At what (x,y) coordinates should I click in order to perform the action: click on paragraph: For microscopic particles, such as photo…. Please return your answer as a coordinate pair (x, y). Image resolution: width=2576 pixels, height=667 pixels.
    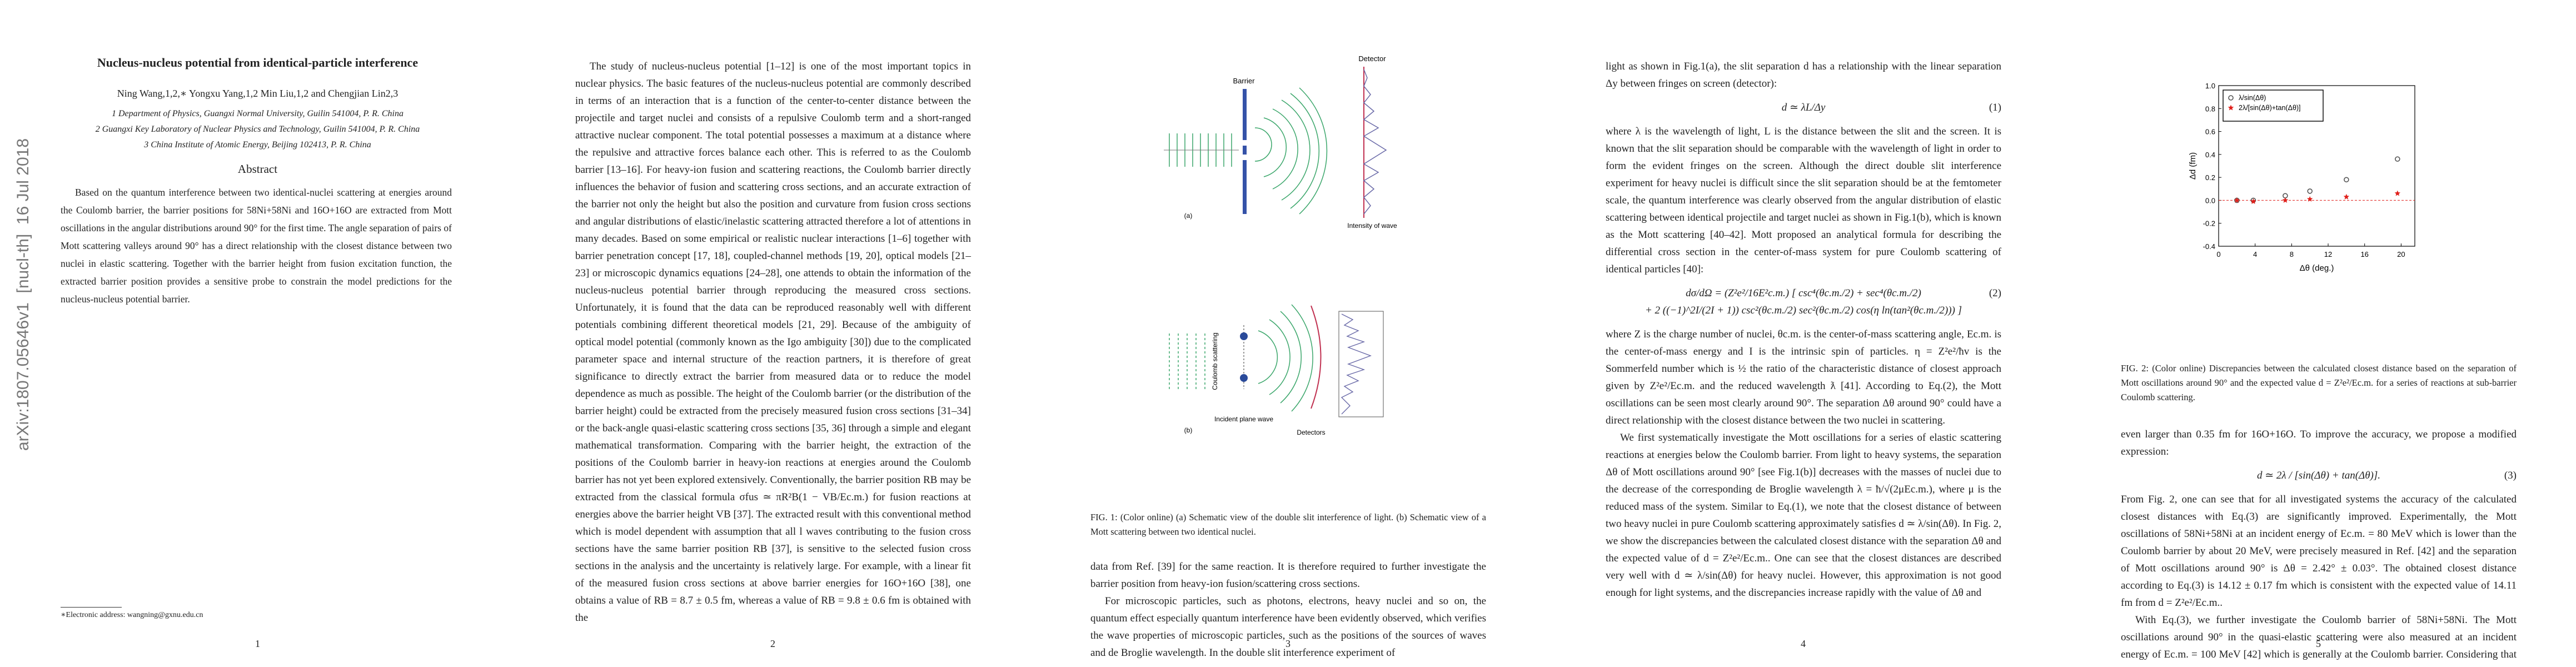
    Looking at the image, I should click on (1288, 627).